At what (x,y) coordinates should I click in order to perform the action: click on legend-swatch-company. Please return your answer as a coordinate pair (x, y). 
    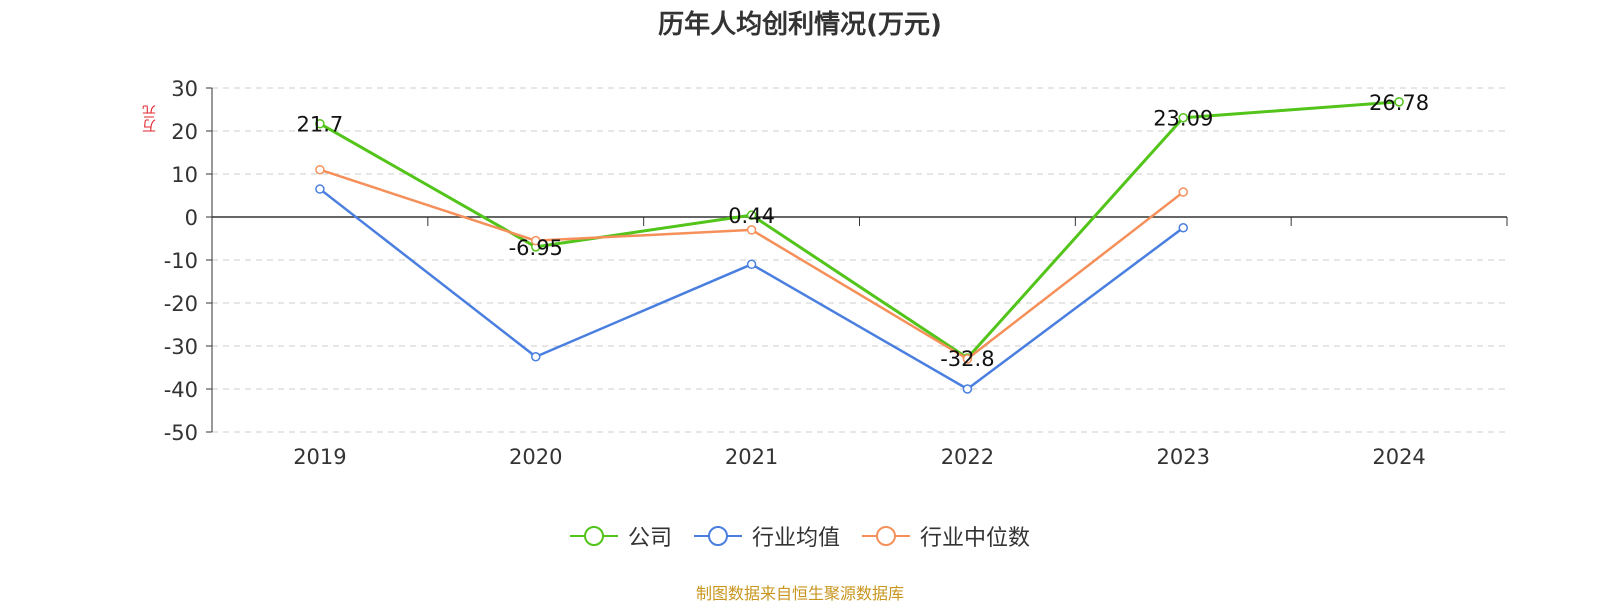
    Looking at the image, I should click on (593, 536).